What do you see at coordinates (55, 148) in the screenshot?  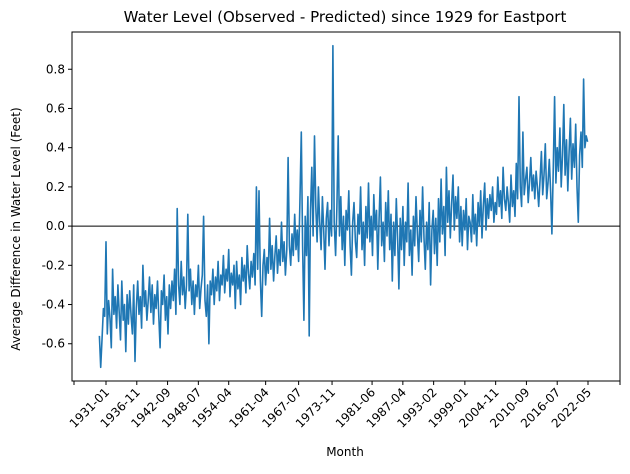 I see `y-tick-label: 0.4` at bounding box center [55, 148].